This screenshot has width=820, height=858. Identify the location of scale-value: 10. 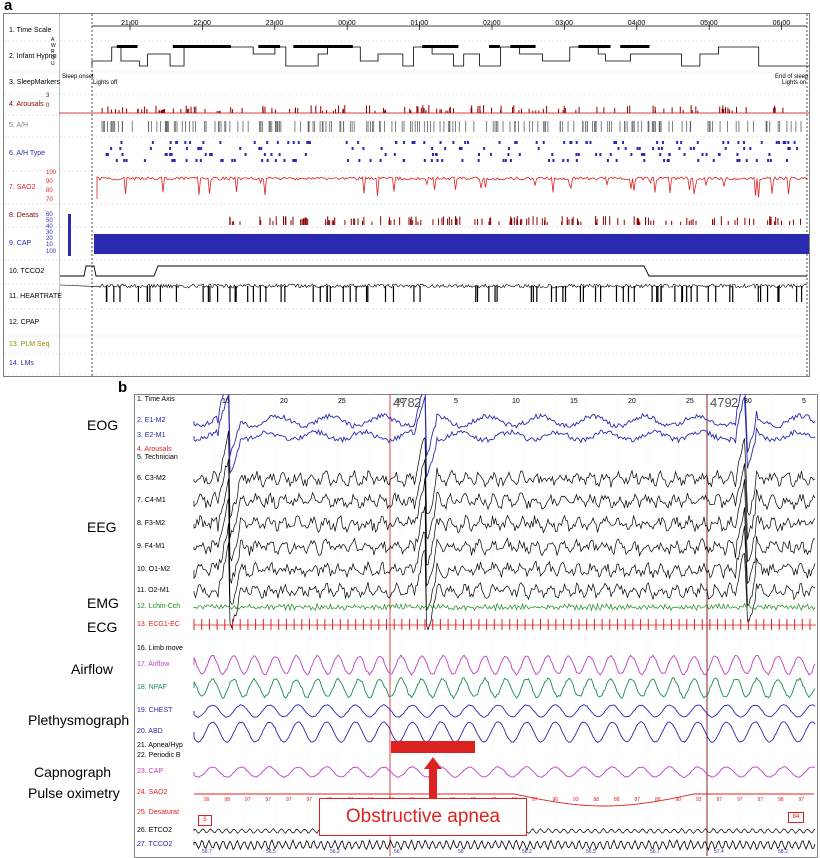
(49, 245).